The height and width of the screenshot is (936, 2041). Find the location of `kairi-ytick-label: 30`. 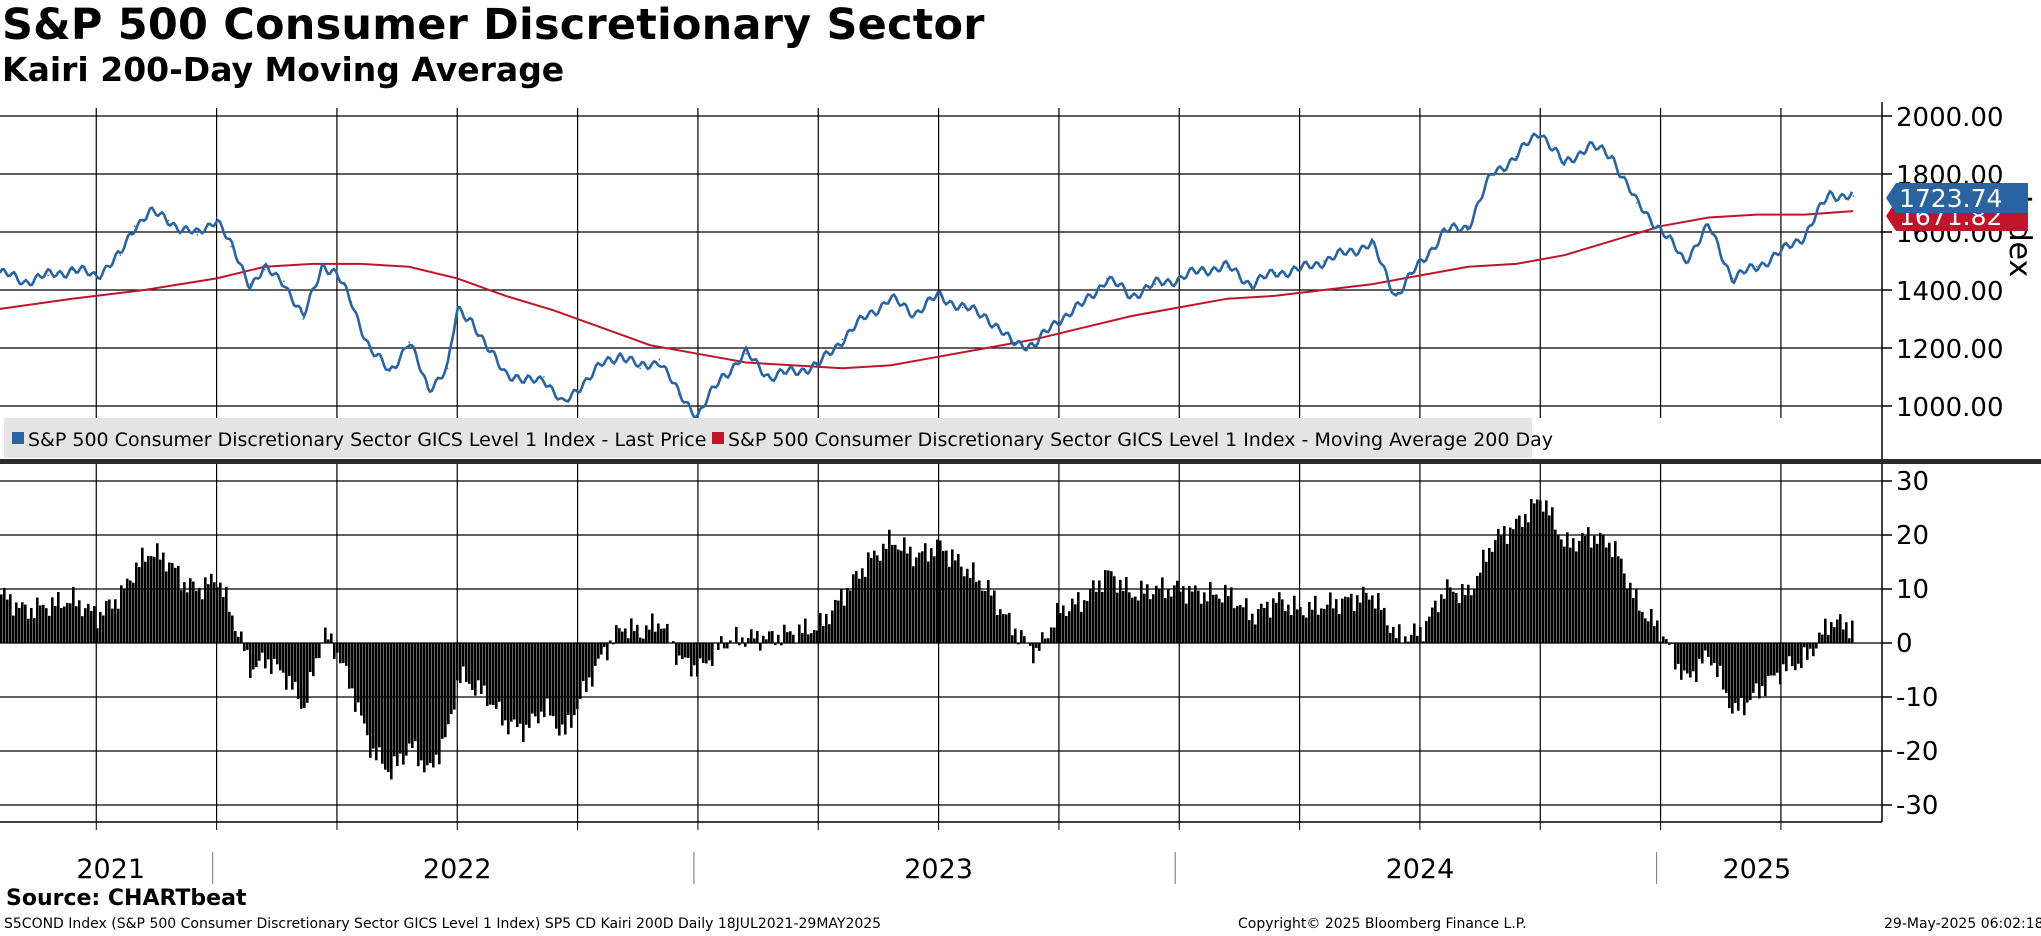

kairi-ytick-label: 30 is located at coordinates (1912, 482).